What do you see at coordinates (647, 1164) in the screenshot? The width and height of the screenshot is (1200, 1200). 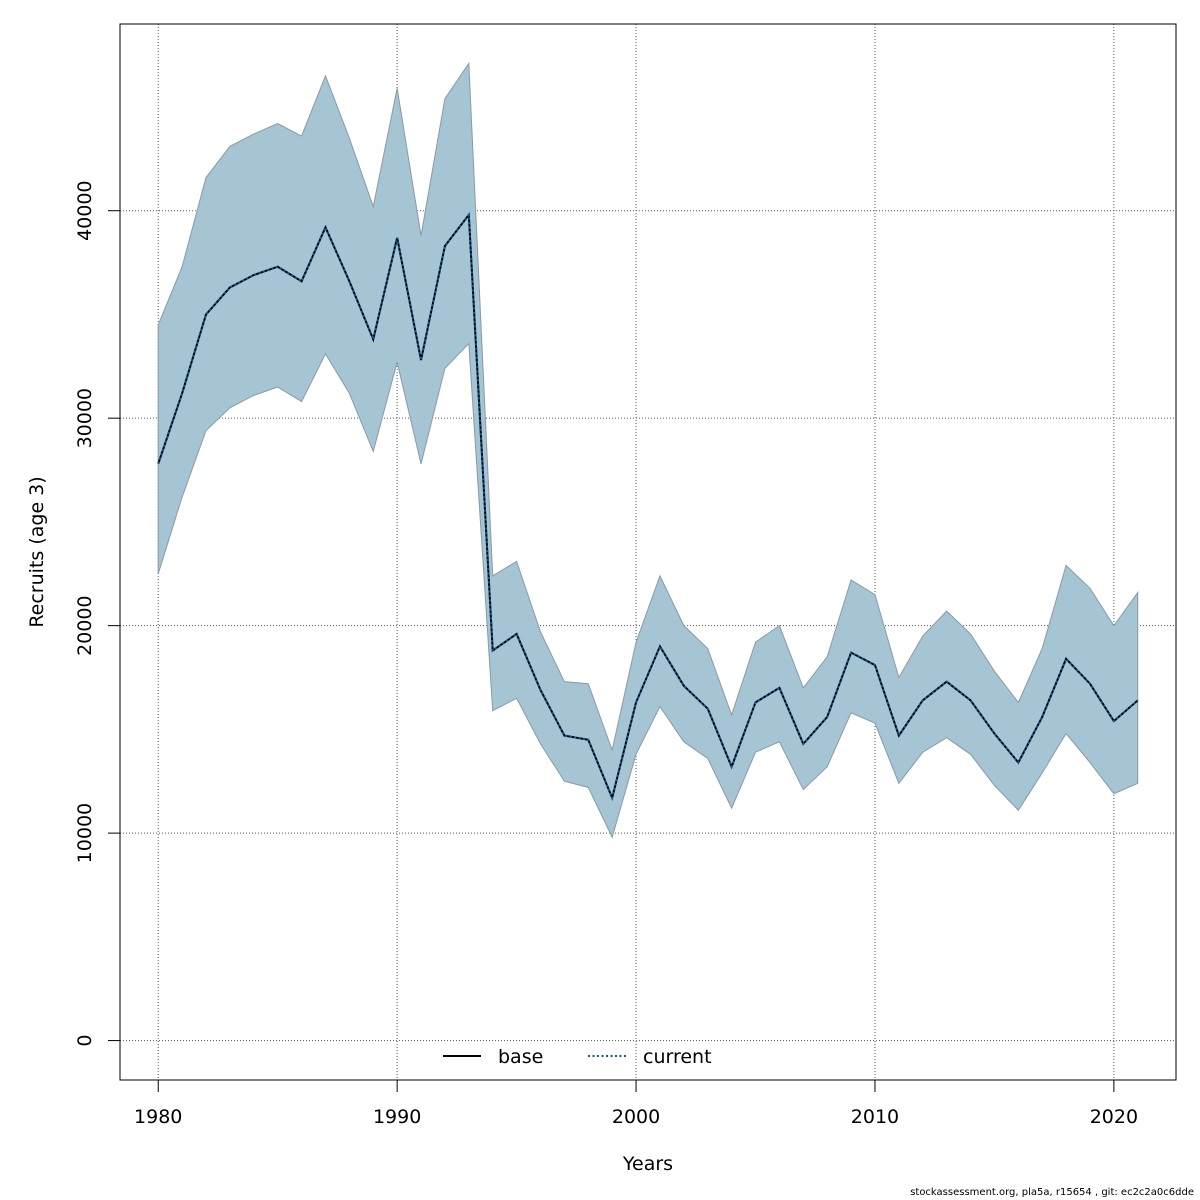 I see `x-axis-title: Years` at bounding box center [647, 1164].